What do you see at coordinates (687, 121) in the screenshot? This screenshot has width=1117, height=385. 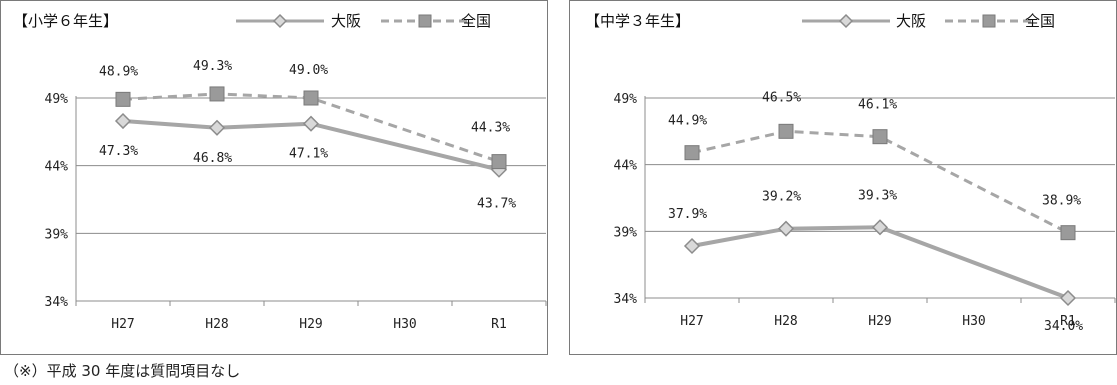 I see `data-label: 44.9%` at bounding box center [687, 121].